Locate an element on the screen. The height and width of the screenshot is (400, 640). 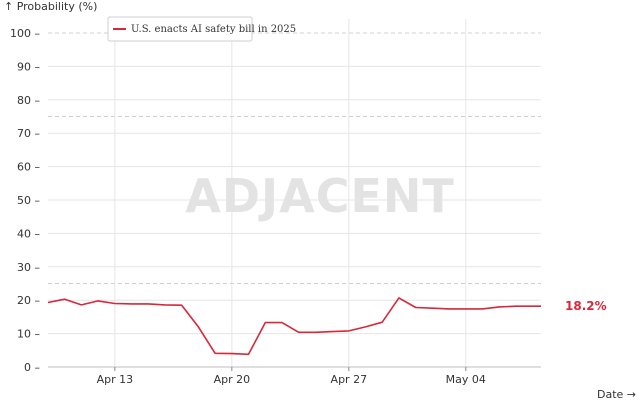
legend-box is located at coordinates (180, 29).